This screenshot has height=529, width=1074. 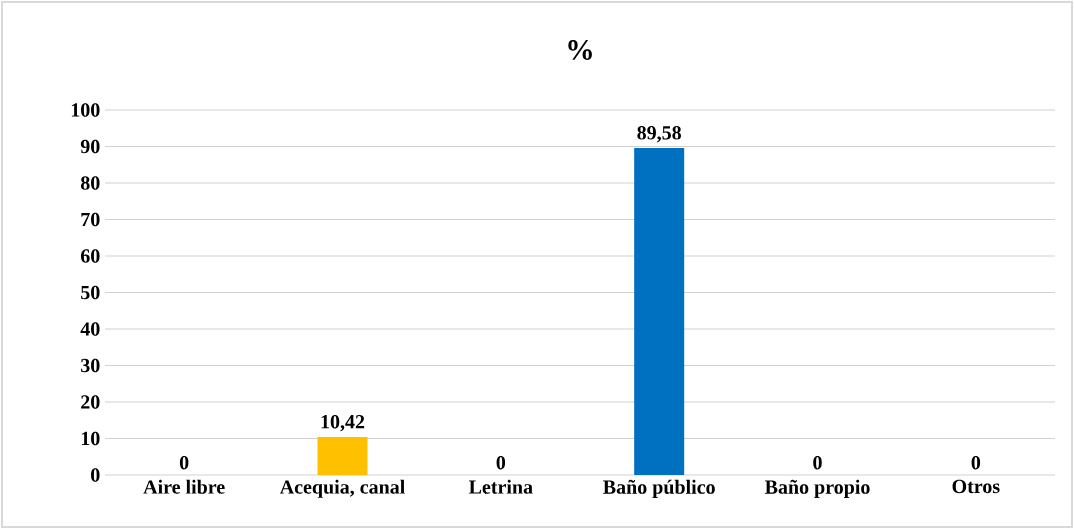 What do you see at coordinates (659, 488) in the screenshot?
I see `x-tick-label: Baño público` at bounding box center [659, 488].